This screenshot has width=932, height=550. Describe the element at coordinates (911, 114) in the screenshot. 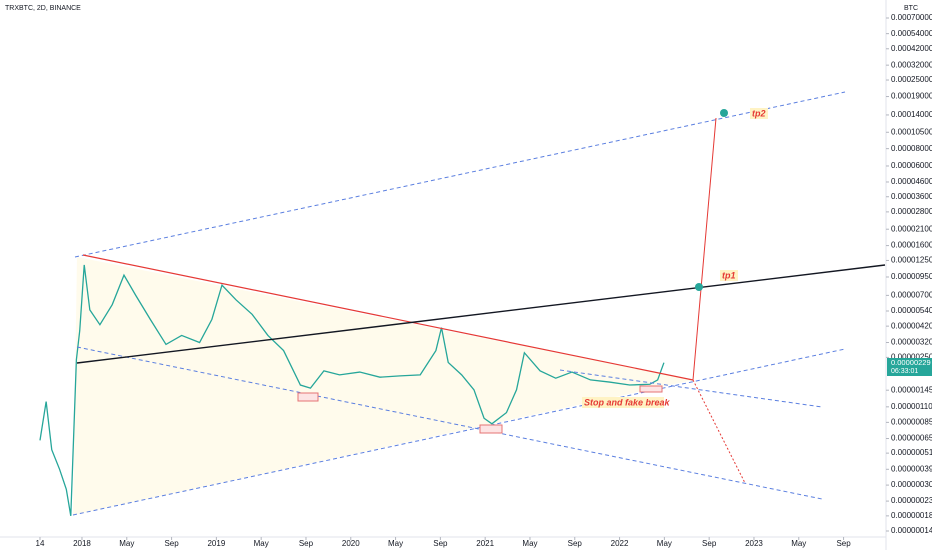

I see `y-tick-label: 0.00014000` at that location.